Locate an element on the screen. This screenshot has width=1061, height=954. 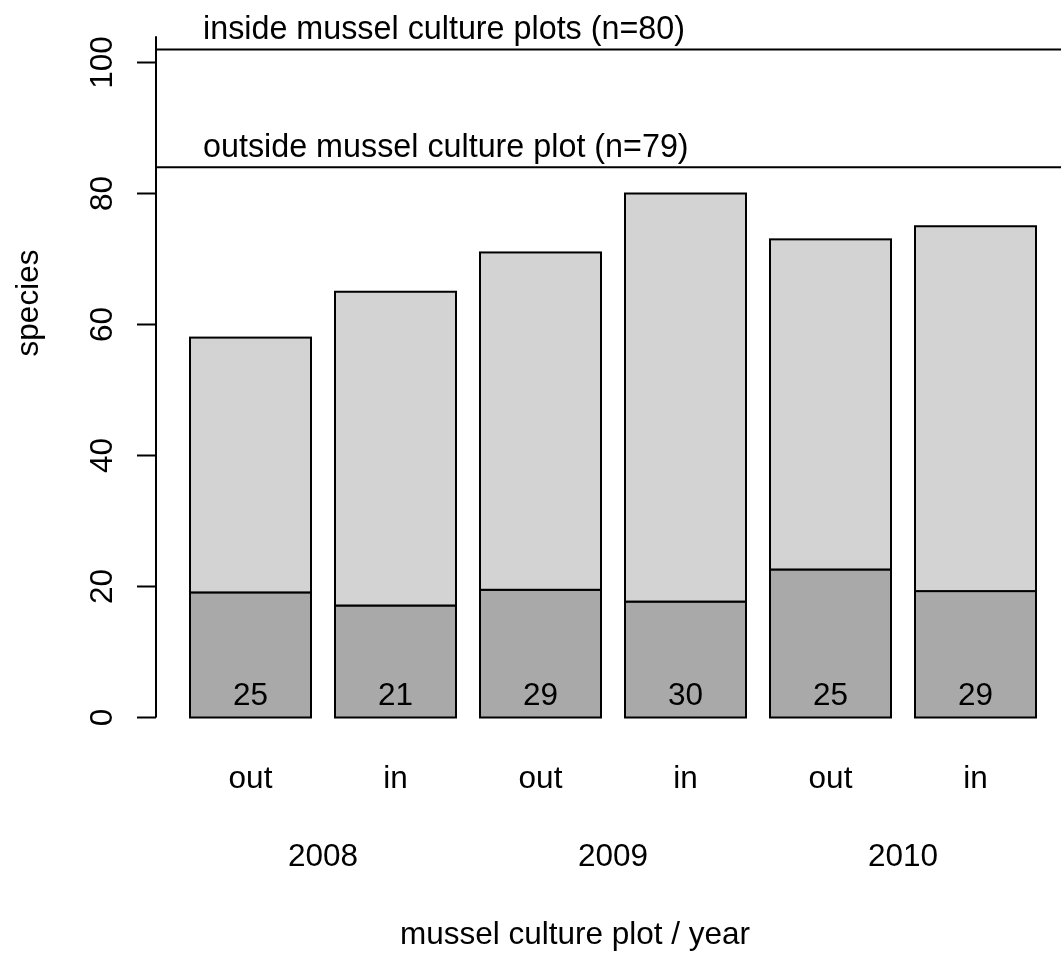
annotation: 21 is located at coordinates (395, 693).